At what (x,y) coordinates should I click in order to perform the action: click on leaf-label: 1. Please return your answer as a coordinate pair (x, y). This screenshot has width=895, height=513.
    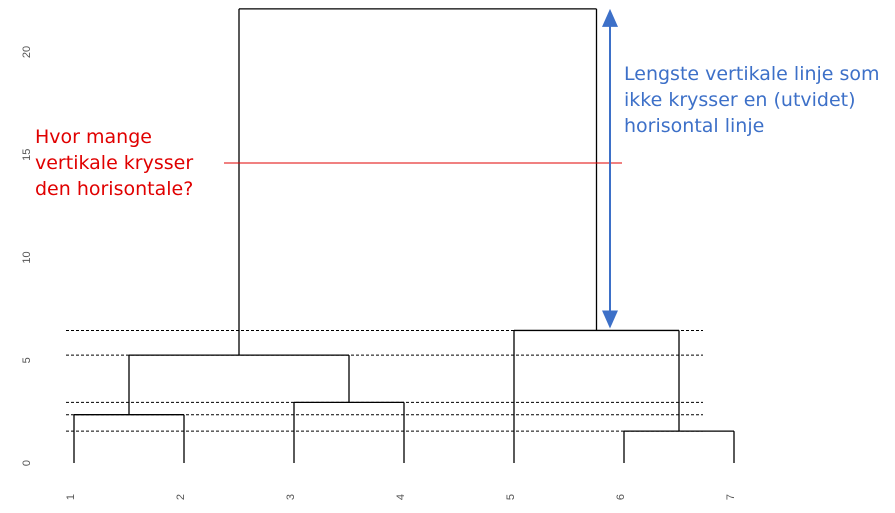
    Looking at the image, I should click on (71, 497).